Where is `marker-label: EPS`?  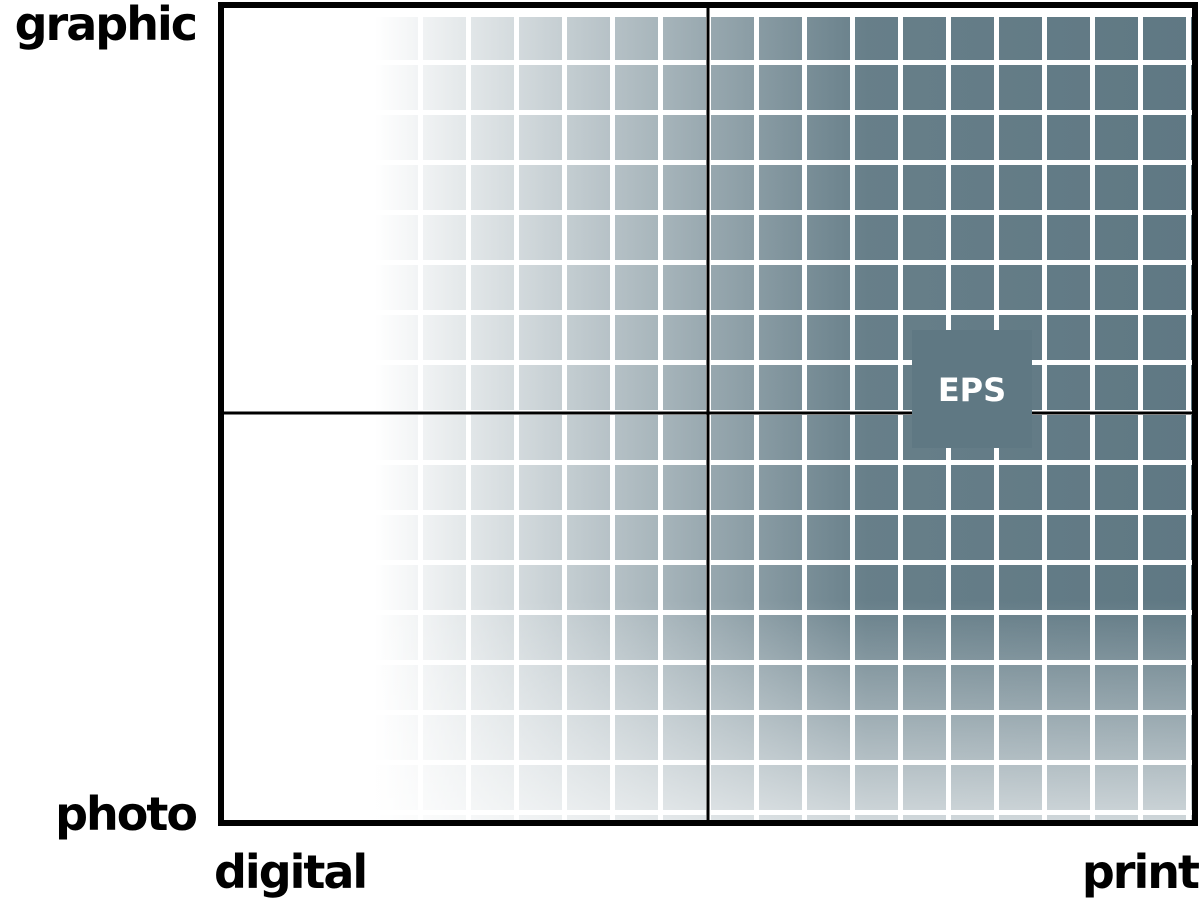 marker-label: EPS is located at coordinates (972, 390).